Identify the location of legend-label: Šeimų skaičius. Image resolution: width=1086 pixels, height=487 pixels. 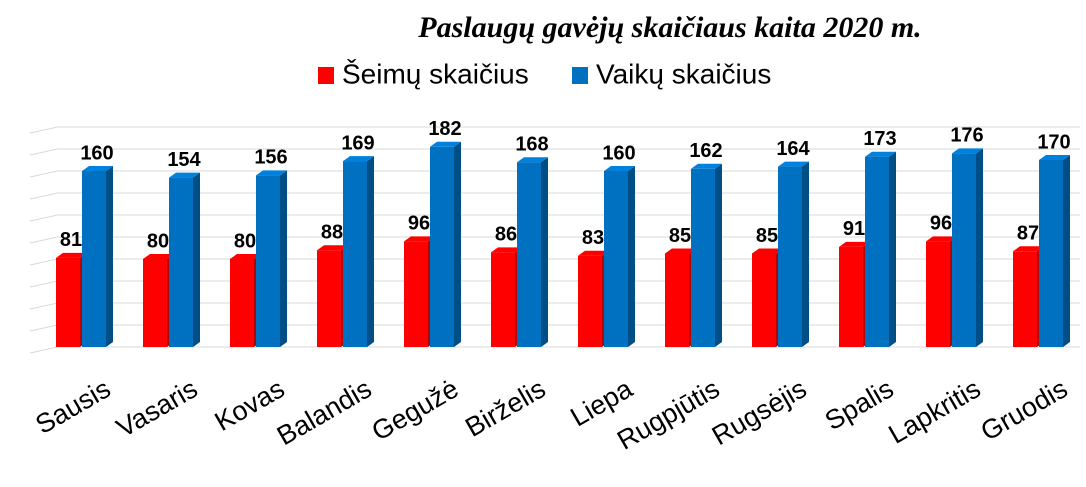
(435, 73).